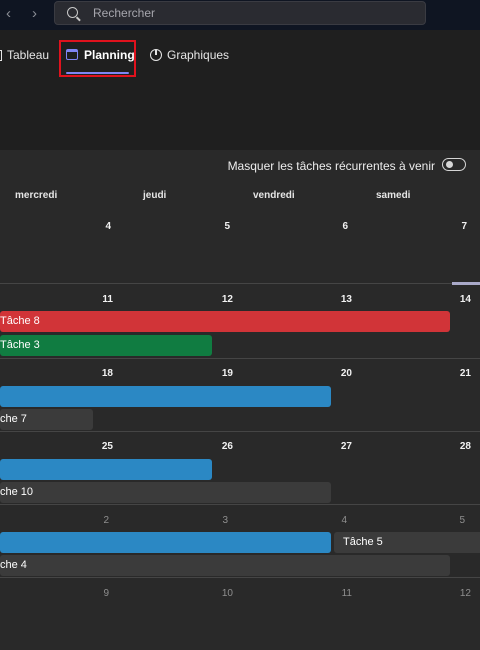 The width and height of the screenshot is (480, 650). I want to click on search-input, so click(253, 13).